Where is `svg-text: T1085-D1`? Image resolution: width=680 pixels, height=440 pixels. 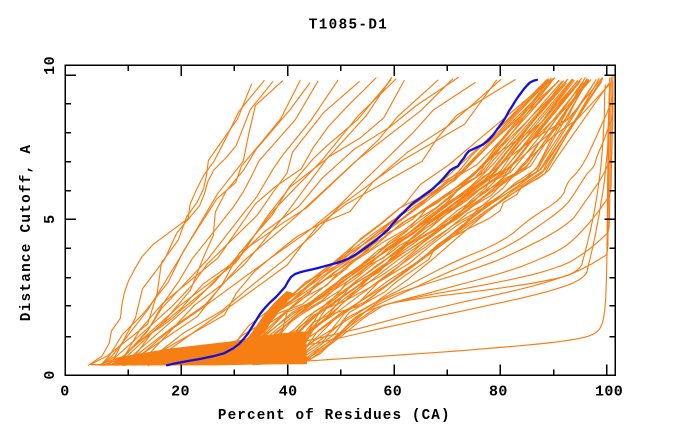
svg-text: T1085-D1 is located at coordinates (348, 26).